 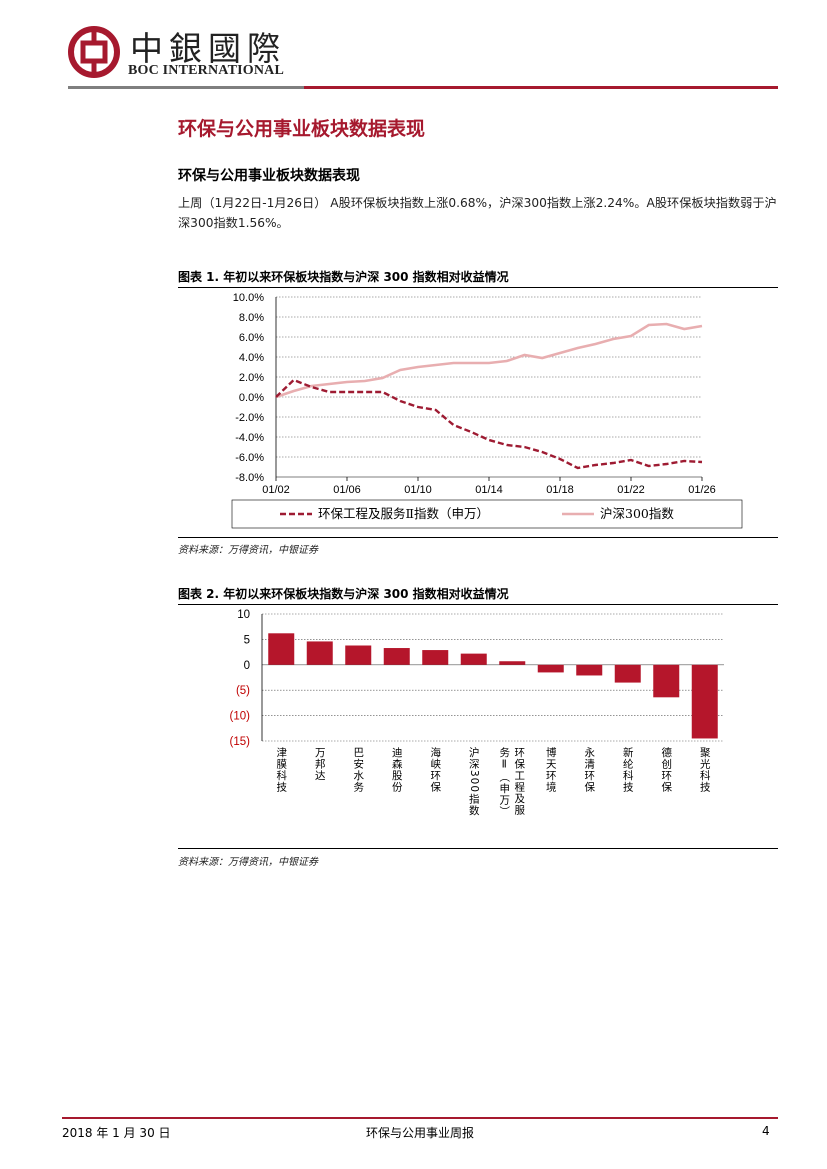 I want to click on subsection-title: 环保与公用事业板块数据表现, so click(x=269, y=176).